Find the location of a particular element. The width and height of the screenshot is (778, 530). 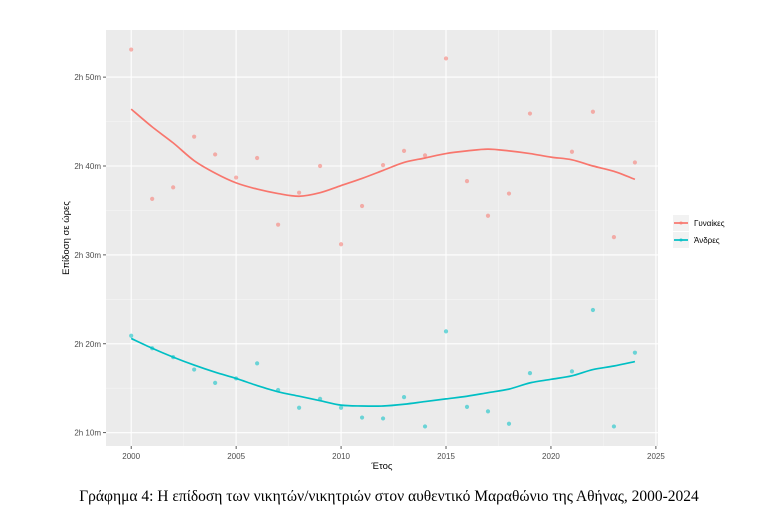

x-tick-label: 2025 is located at coordinates (656, 456).